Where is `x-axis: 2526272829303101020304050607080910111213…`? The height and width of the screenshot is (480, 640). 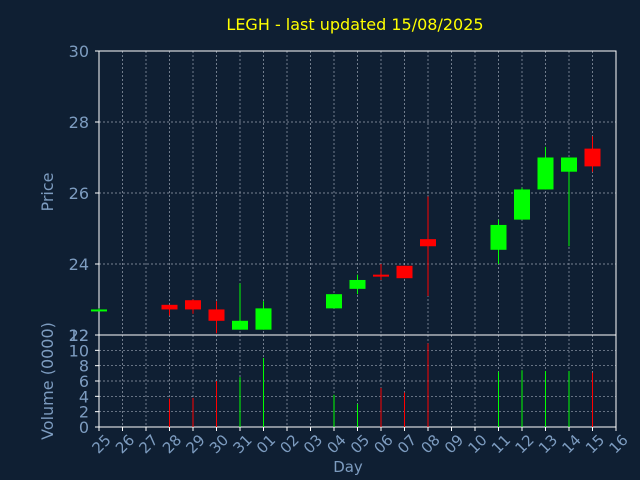 x-axis: 2526272829303101020304050607080910111213… is located at coordinates (360, 442).